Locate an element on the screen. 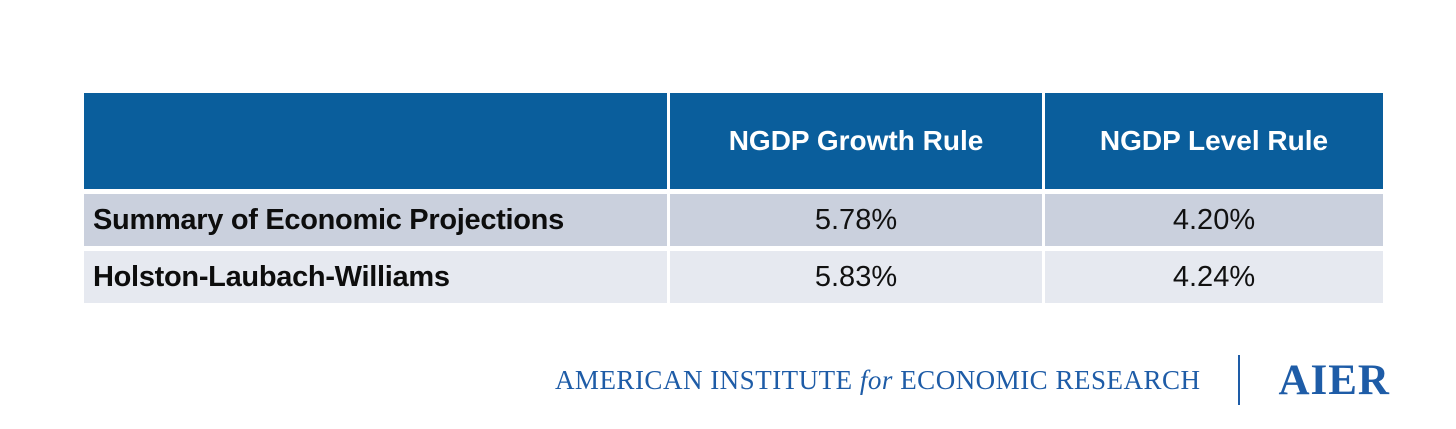 Image resolution: width=1456 pixels, height=429 pixels. table-corner-cell is located at coordinates (375, 141).